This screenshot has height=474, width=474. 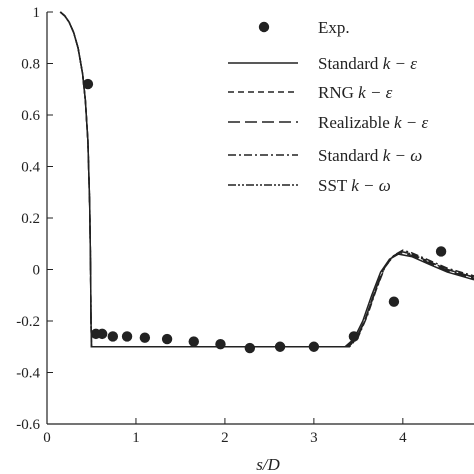 What do you see at coordinates (37, 13) in the screenshot?
I see `y-tick-label: 1` at bounding box center [37, 13].